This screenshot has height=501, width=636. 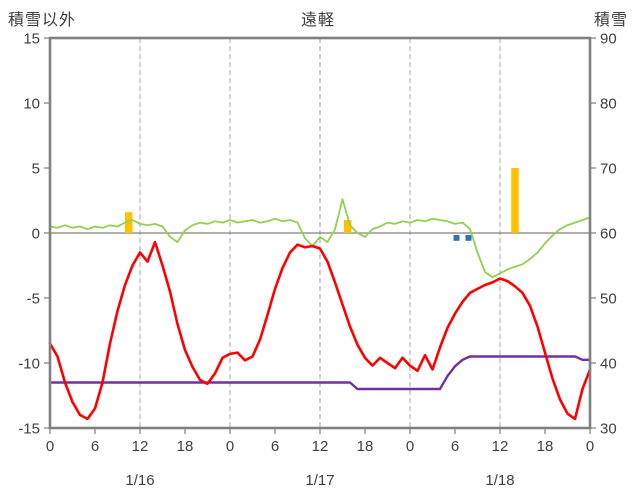 What do you see at coordinates (319, 480) in the screenshot?
I see `date-label: 1/17` at bounding box center [319, 480].